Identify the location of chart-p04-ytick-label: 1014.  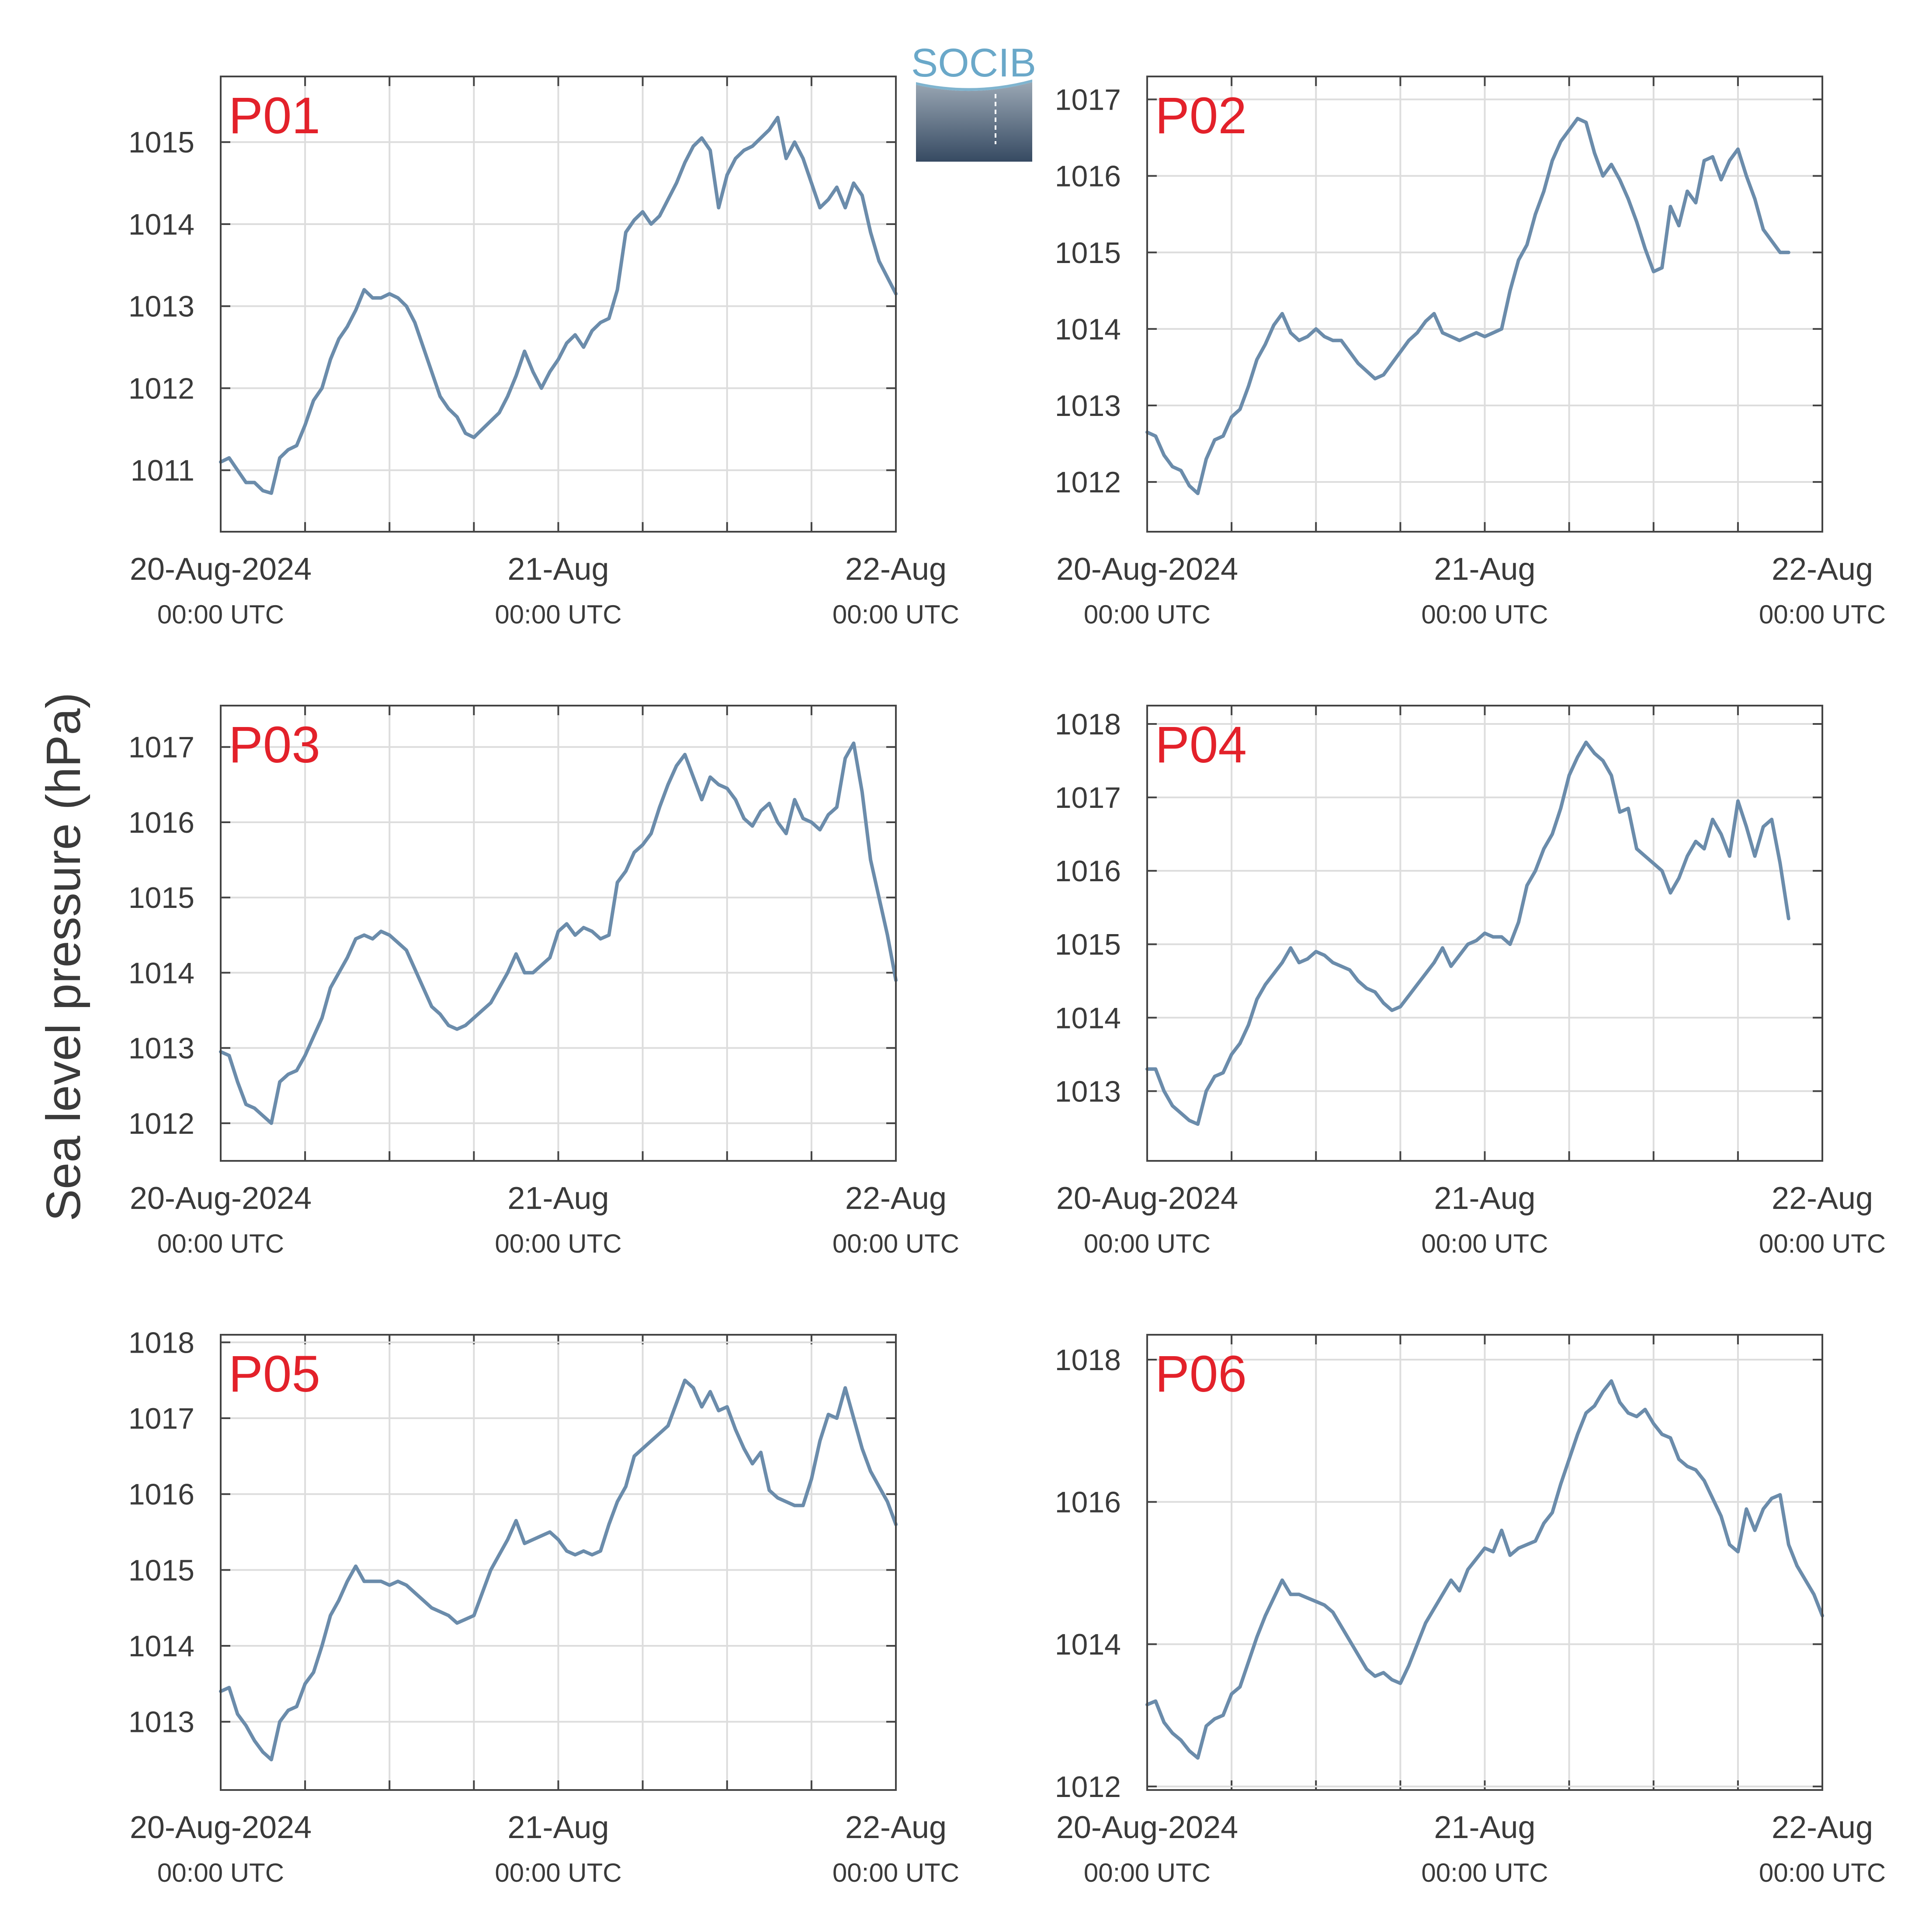
(1088, 1018).